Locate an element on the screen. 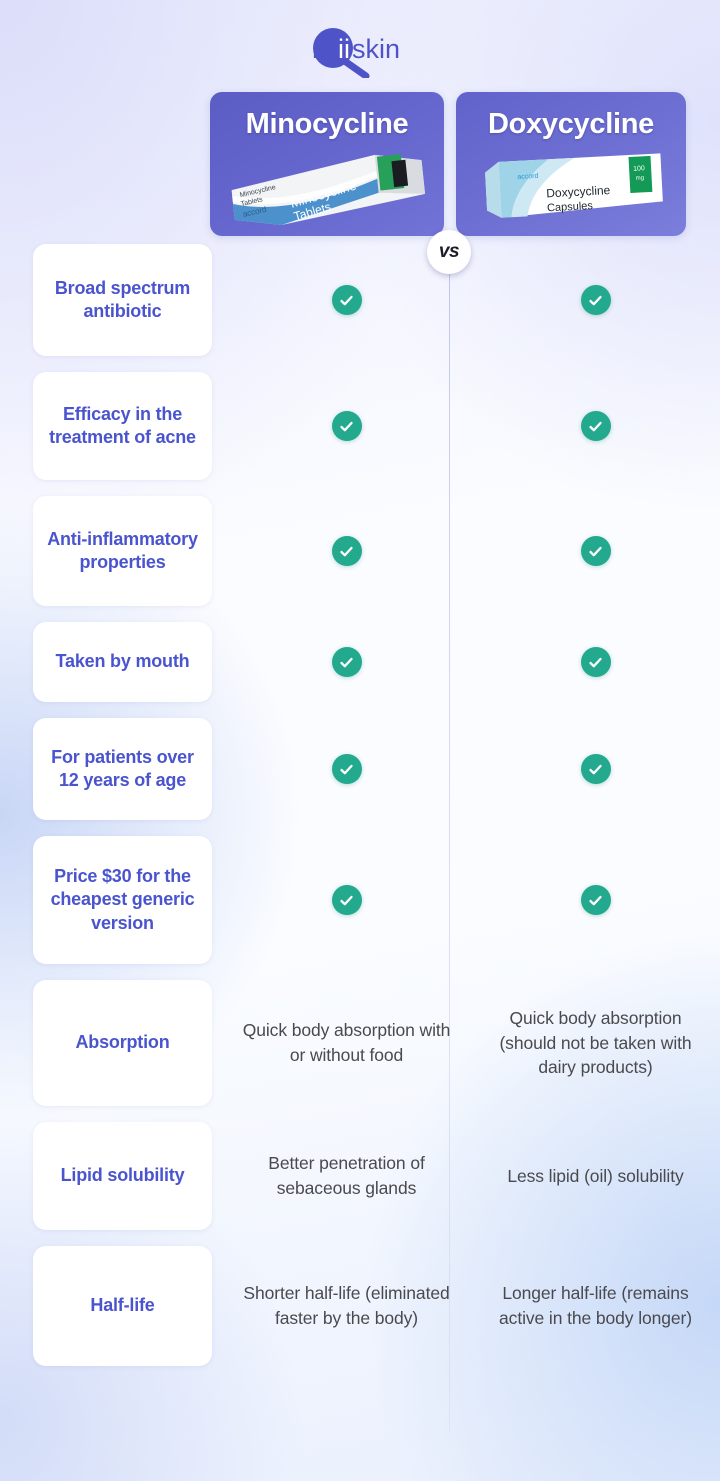  row-label-text: Broad spectrum antibiotic is located at coordinates (122, 299).